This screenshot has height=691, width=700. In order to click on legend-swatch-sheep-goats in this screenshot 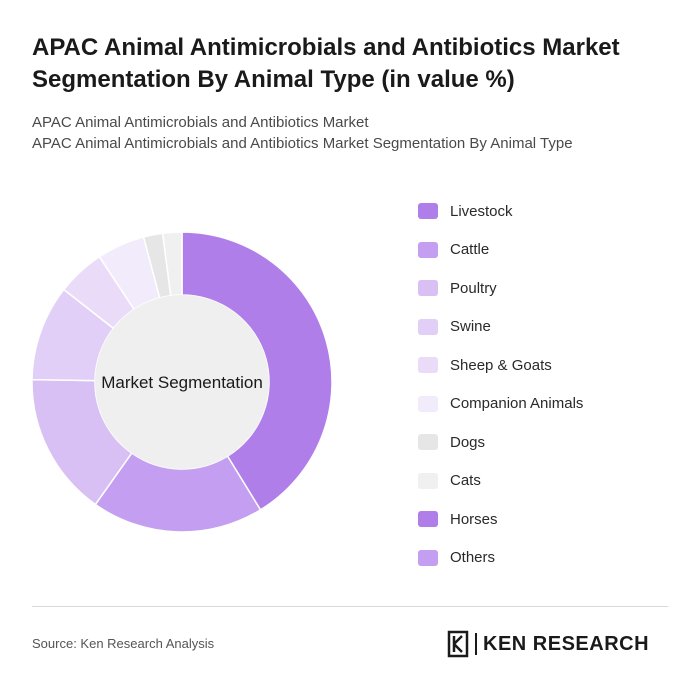, I will do `click(428, 365)`.